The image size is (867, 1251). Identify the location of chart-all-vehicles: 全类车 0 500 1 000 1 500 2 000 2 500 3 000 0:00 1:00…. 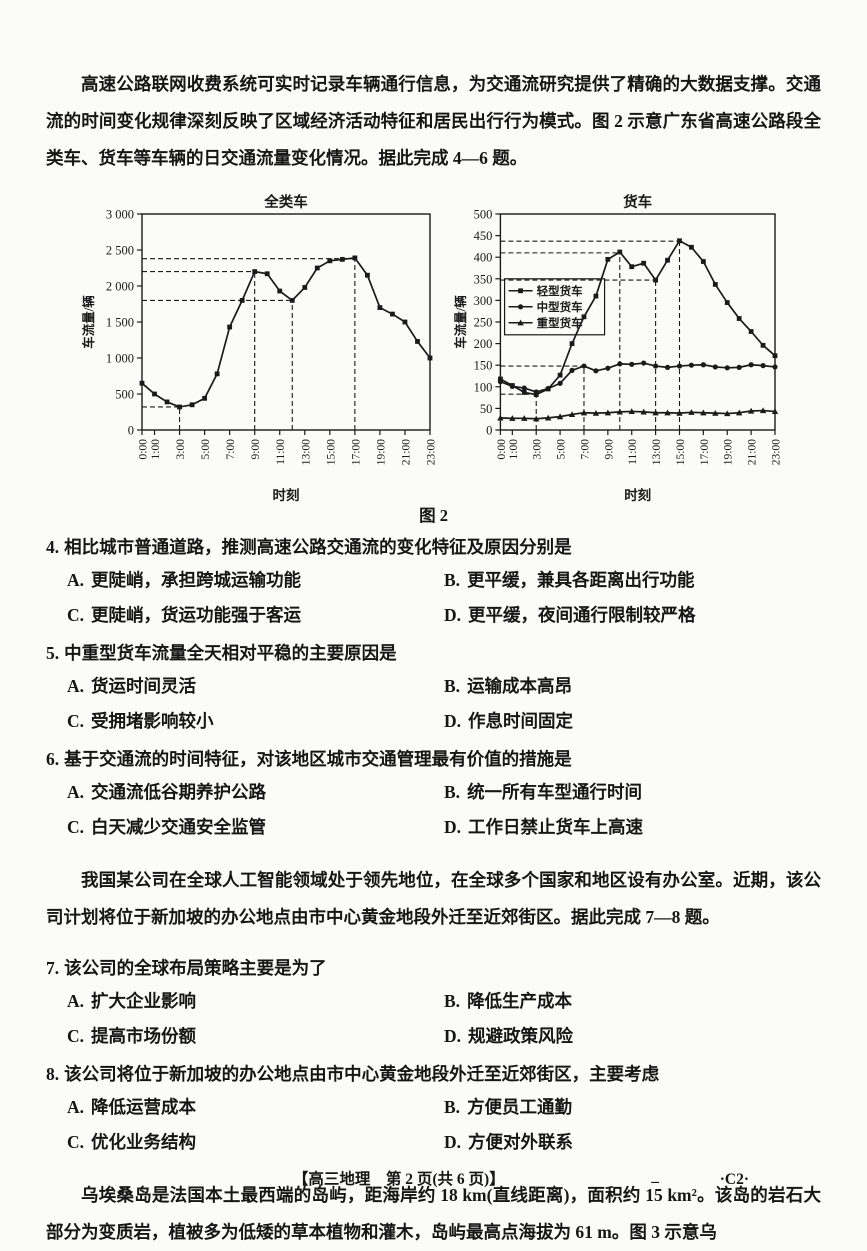
(261, 349).